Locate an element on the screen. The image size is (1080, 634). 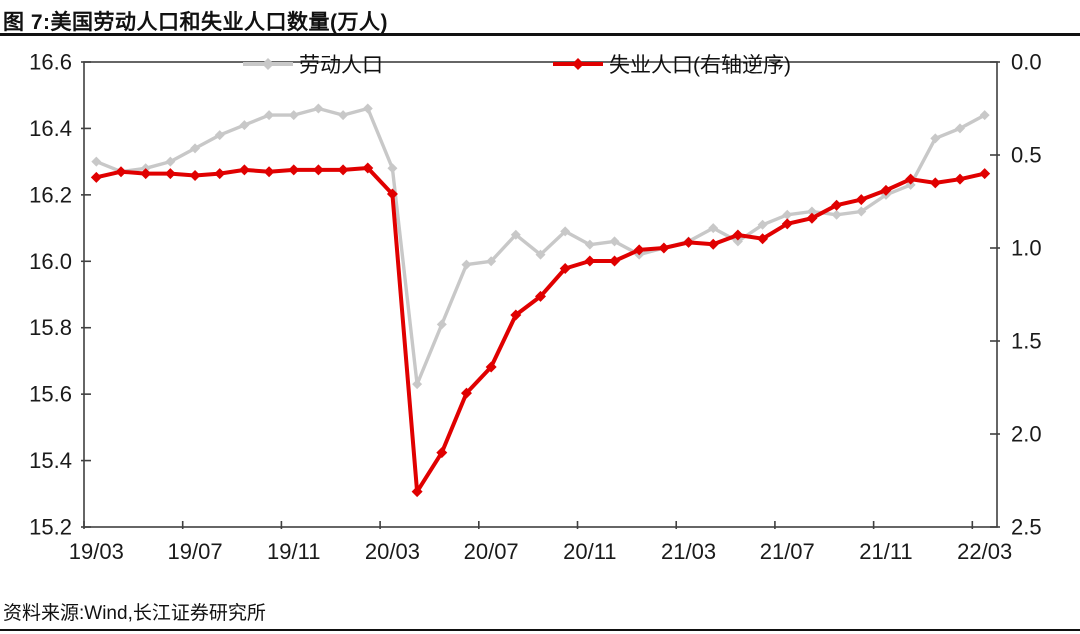
bottom-rule is located at coordinates (540, 630).